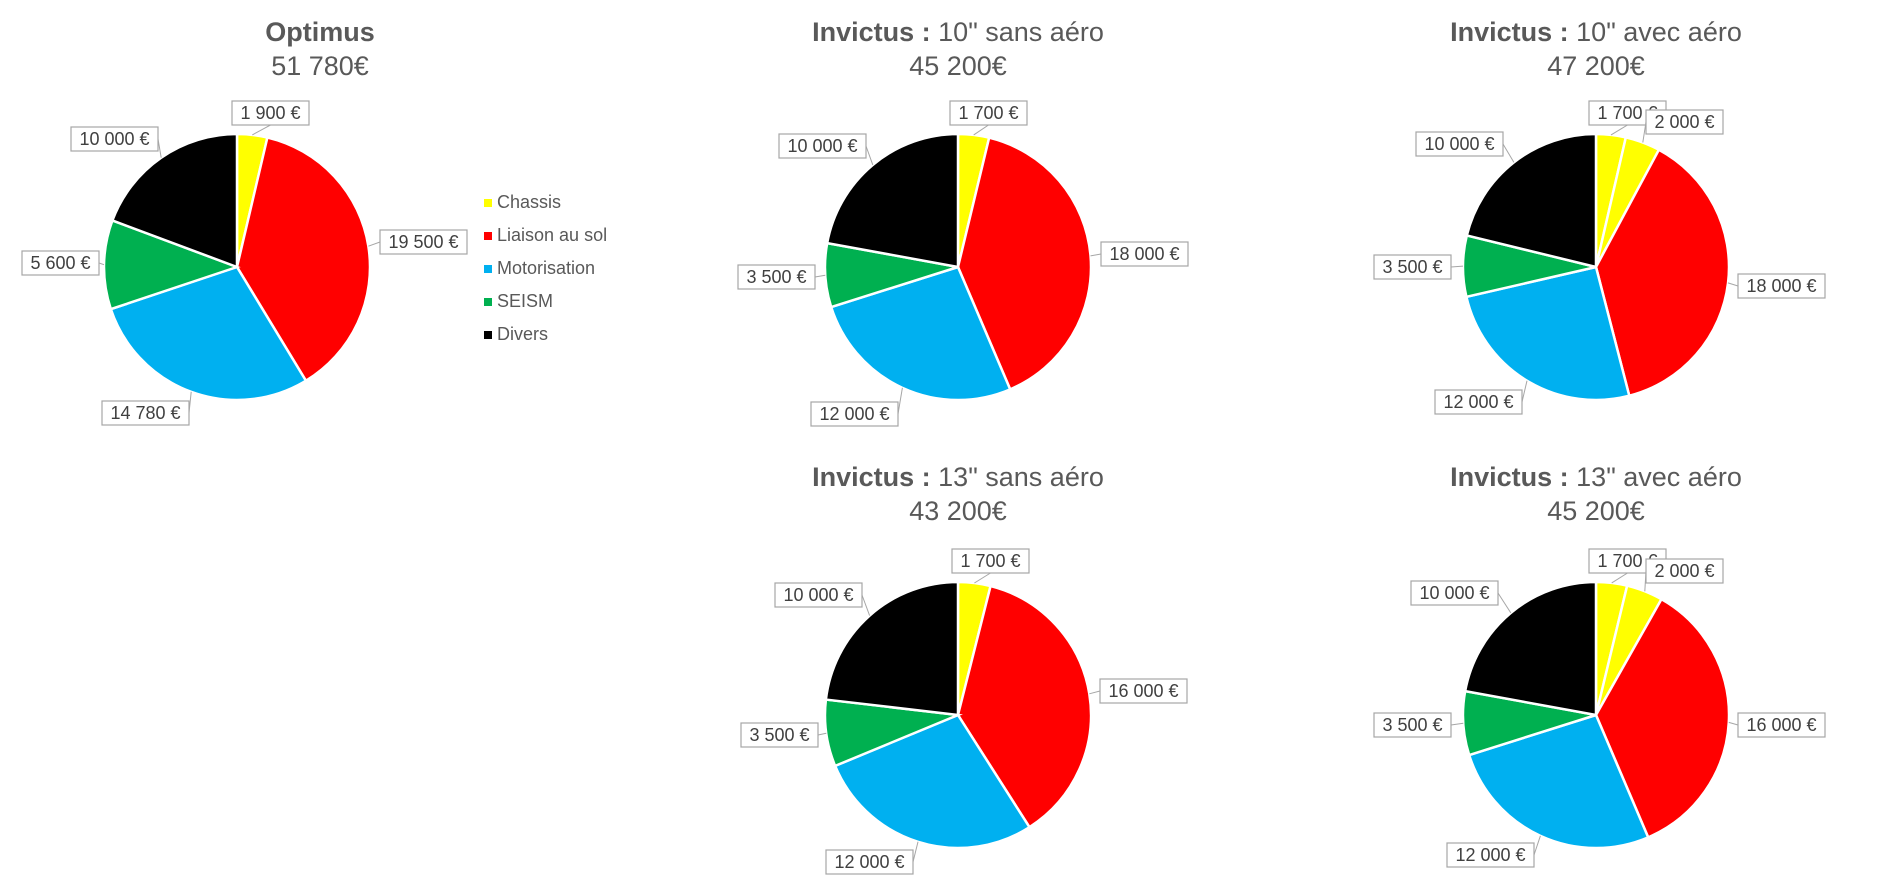  I want to click on pie-0: 1 900 € 19 500 € 14 780 € 5 600 € 10 000 €, so click(244, 263).